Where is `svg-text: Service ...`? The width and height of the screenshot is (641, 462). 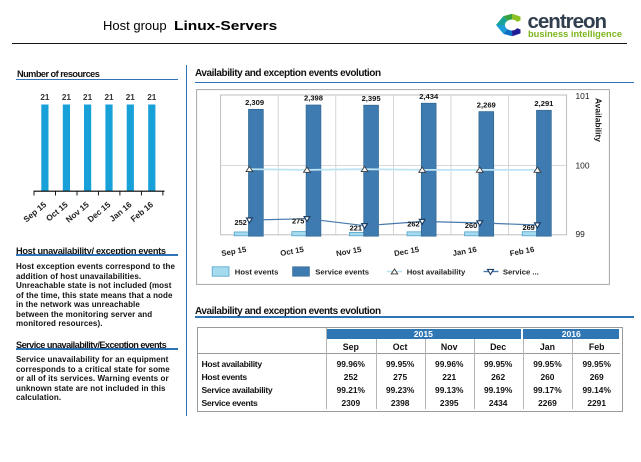 svg-text: Service ... is located at coordinates (521, 272).